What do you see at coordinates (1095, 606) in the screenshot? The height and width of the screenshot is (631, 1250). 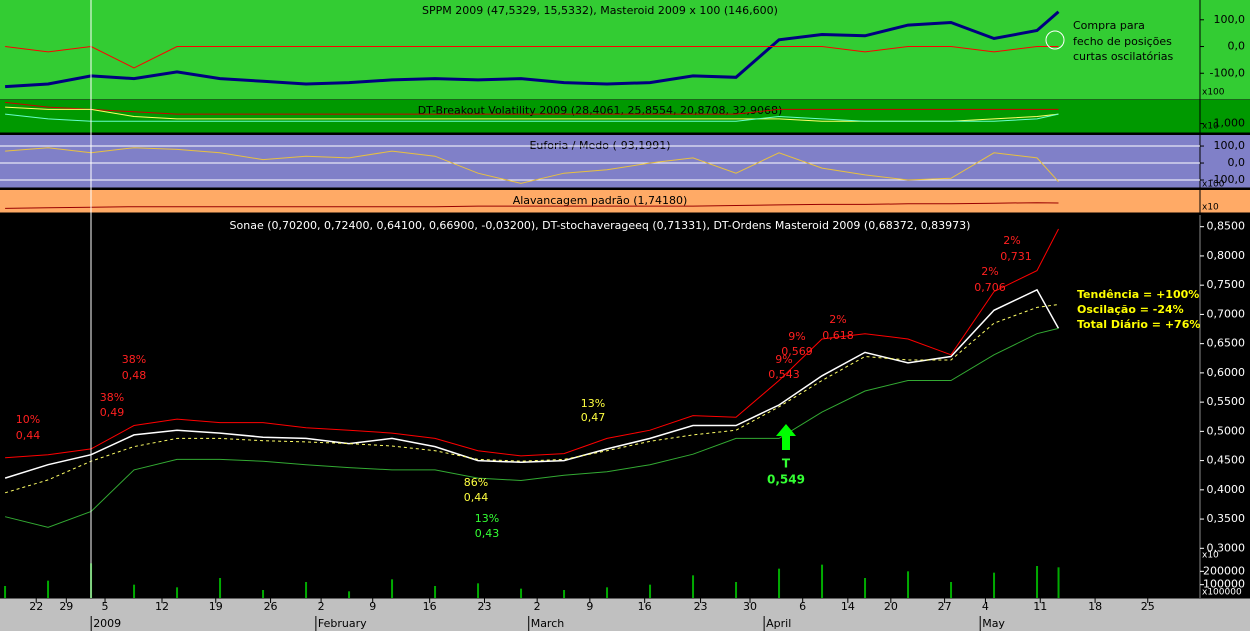 I see `x-tick-label: 18` at bounding box center [1095, 606].